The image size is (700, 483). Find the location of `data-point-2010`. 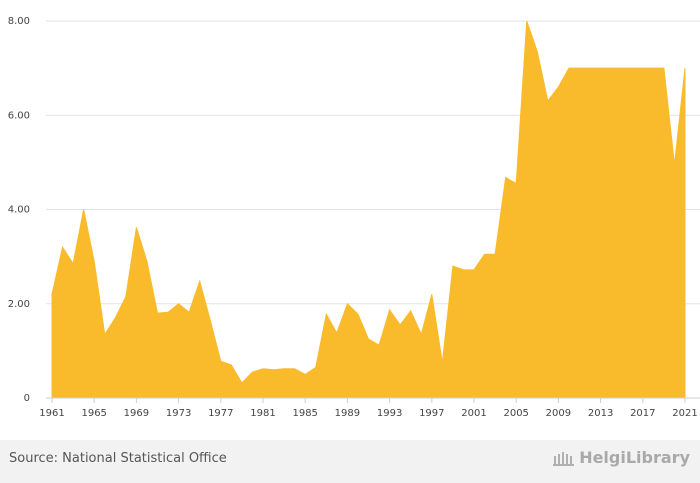

data-point-2010 is located at coordinates (569, 68).